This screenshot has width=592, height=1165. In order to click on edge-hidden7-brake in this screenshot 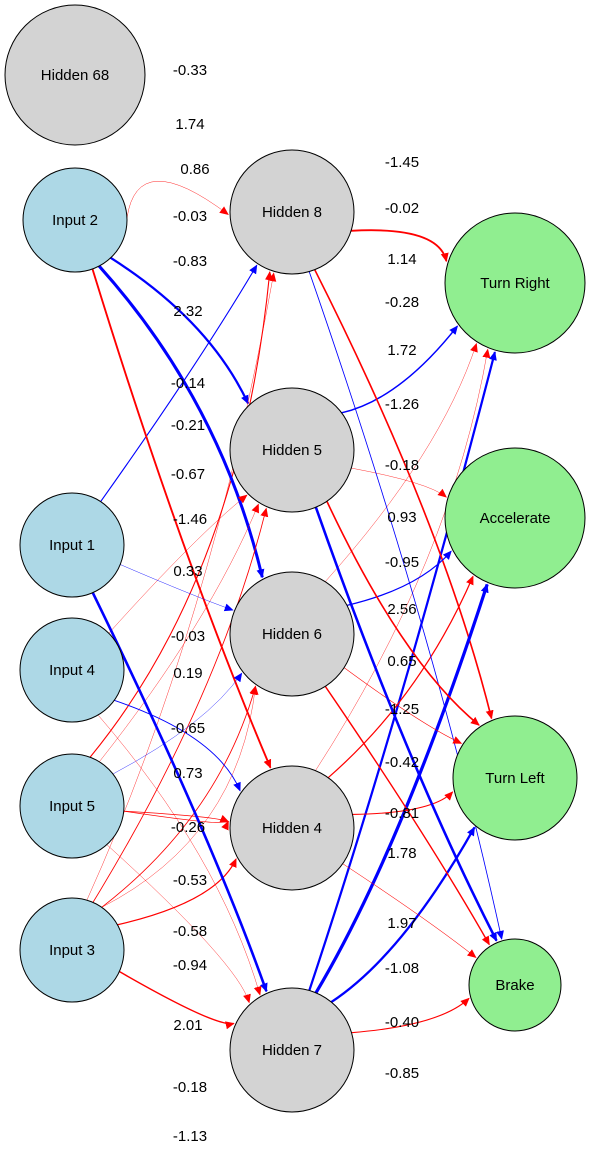, I will do `click(410, 1015)`.